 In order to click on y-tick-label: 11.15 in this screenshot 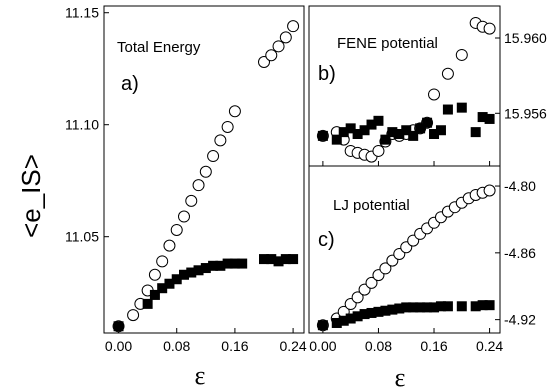, I will do `click(82, 13)`.